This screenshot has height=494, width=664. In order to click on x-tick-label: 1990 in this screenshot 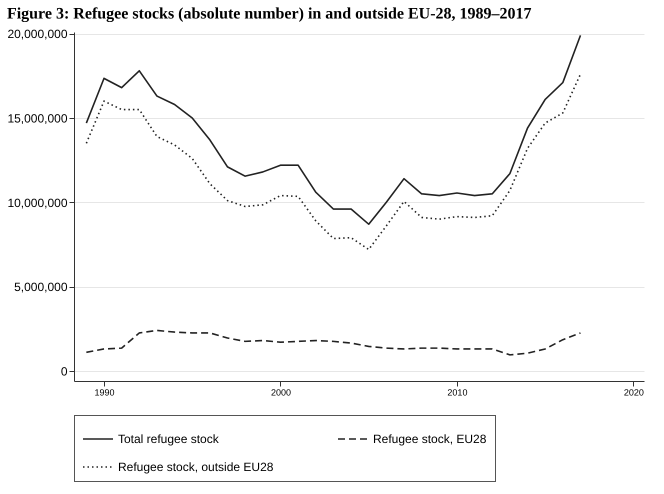, I will do `click(104, 393)`.